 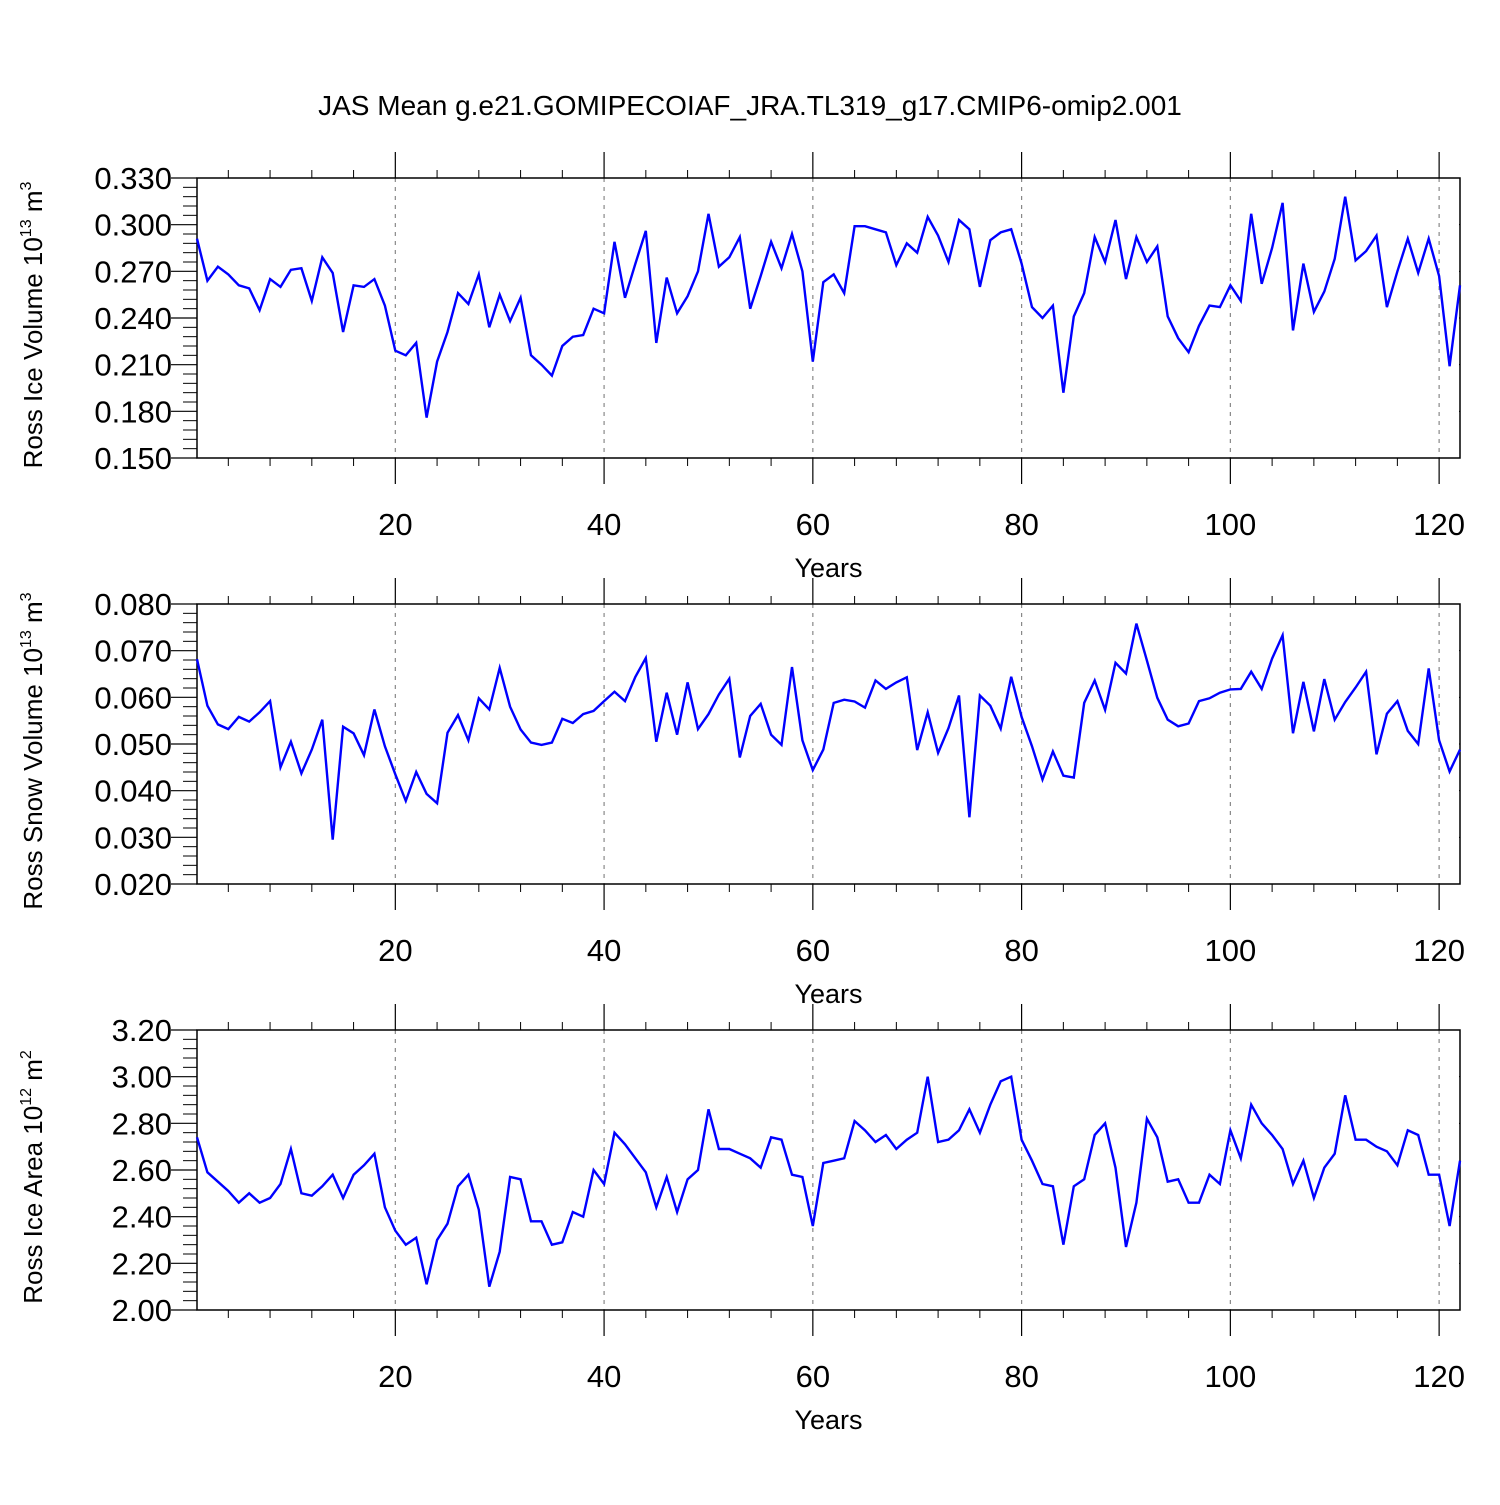 I want to click on y-tick-label: 0.300, so click(x=133, y=225).